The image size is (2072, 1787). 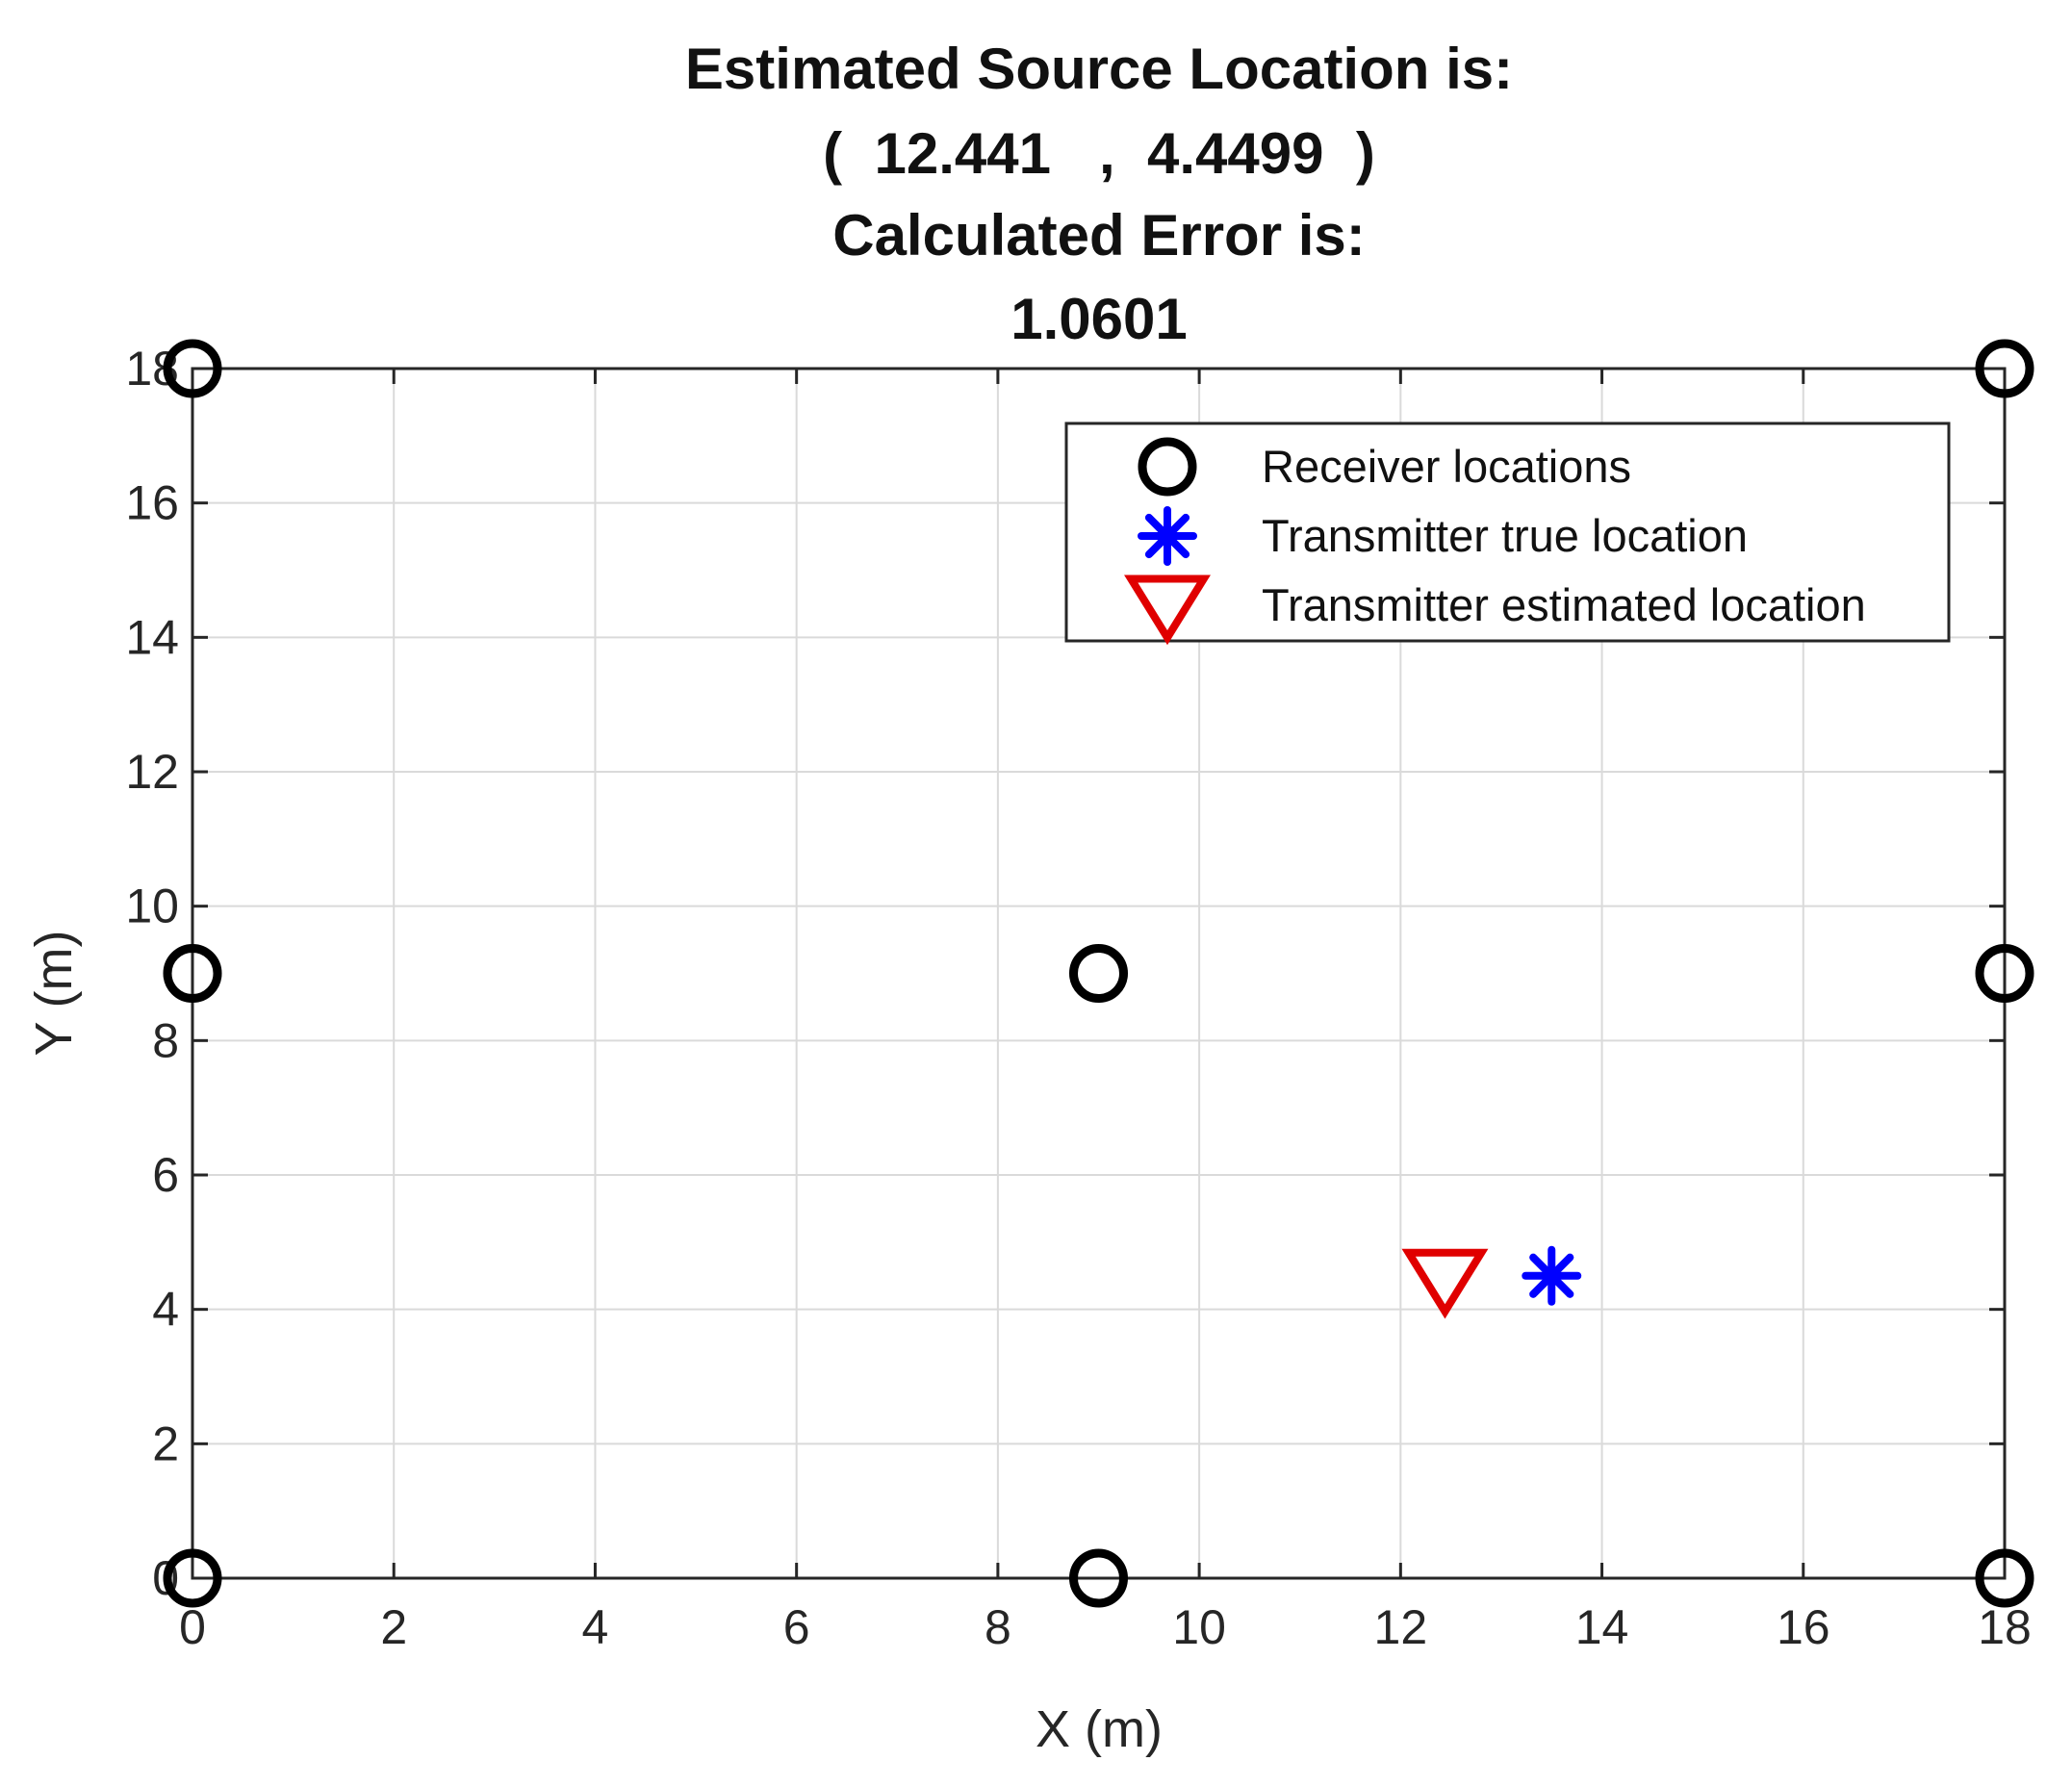 I want to click on x-tick-label: 2, so click(x=393, y=1627).